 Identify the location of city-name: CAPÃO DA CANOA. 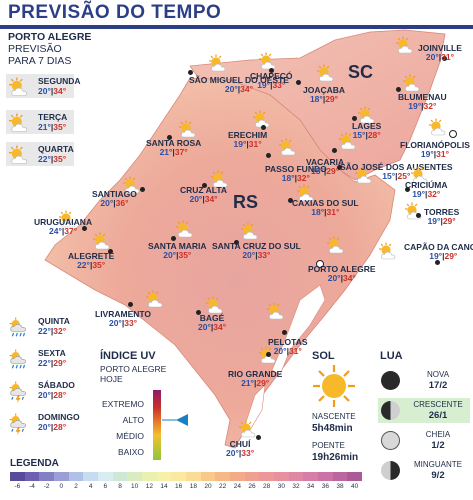
(438, 247).